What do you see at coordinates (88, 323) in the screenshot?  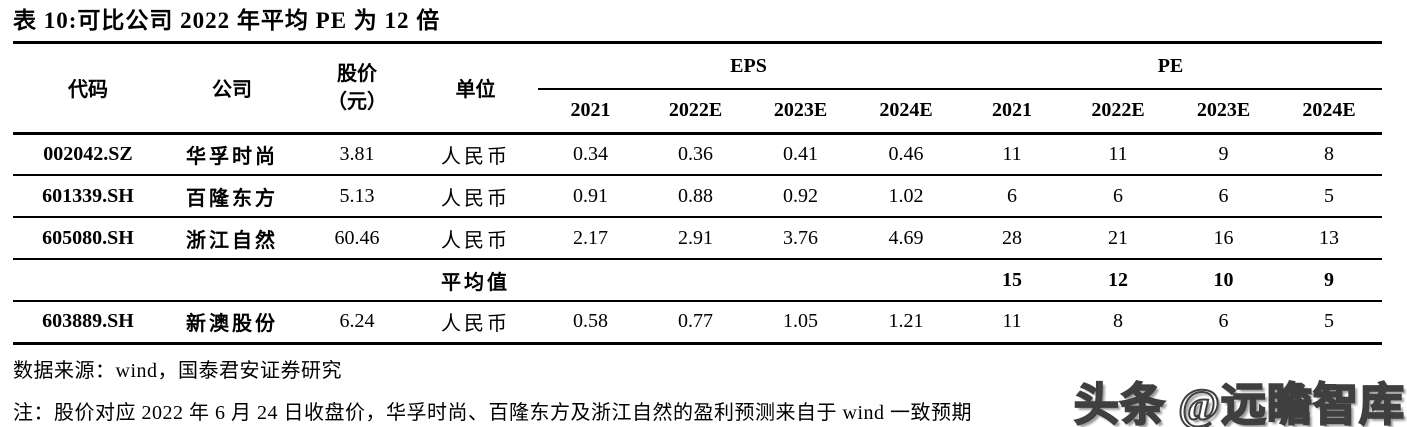 I see `table-cell: 603889.SH` at bounding box center [88, 323].